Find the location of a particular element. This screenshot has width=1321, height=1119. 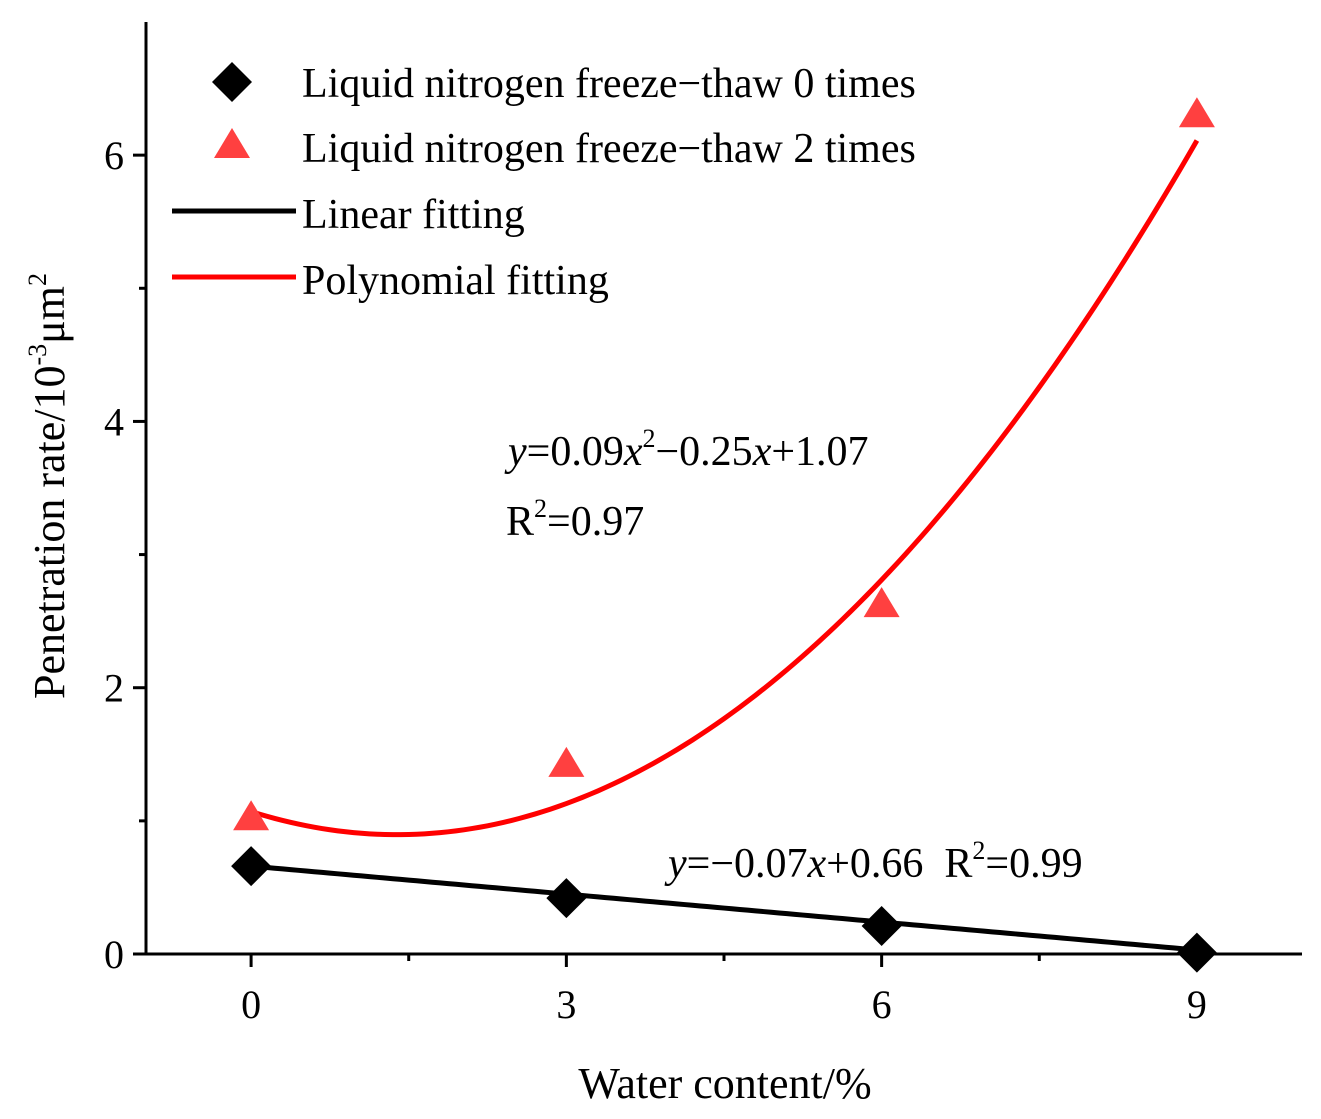

poly-r-val: =0.97 is located at coordinates (595, 522).